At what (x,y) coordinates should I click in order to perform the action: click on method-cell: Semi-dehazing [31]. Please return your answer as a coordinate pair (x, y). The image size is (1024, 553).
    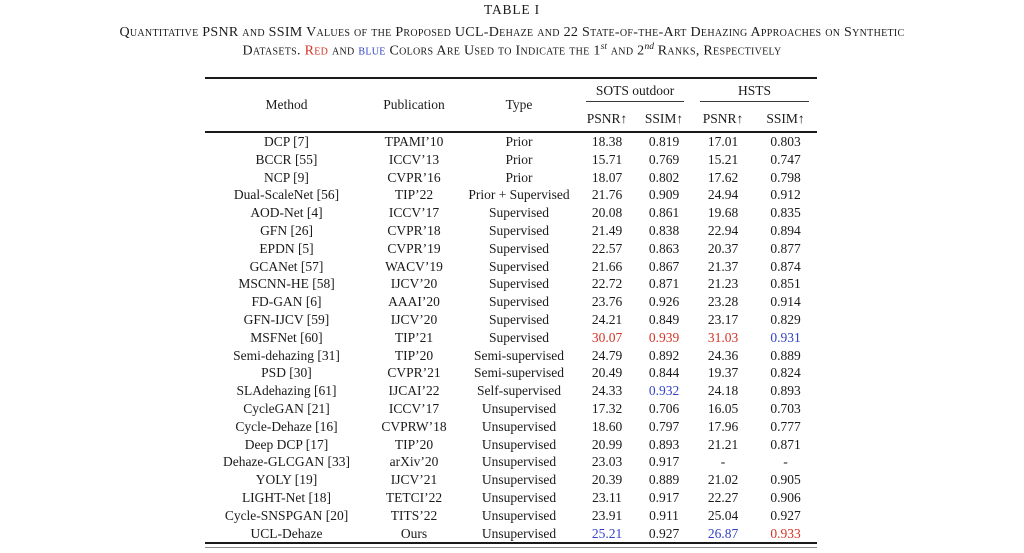
    Looking at the image, I should click on (286, 355).